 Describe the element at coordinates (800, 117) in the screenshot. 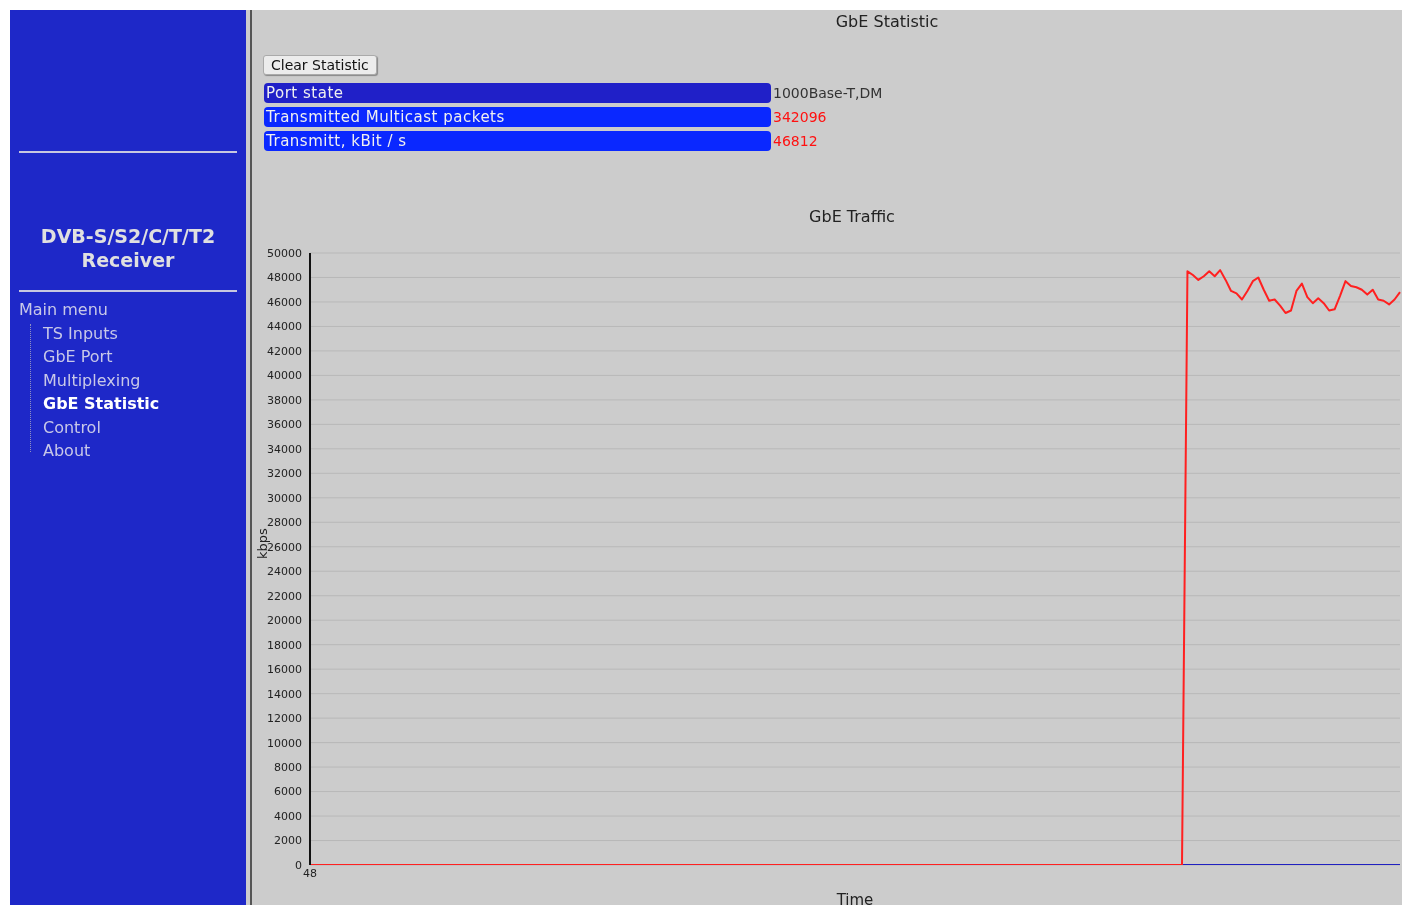

I see `text: 342096` at that location.